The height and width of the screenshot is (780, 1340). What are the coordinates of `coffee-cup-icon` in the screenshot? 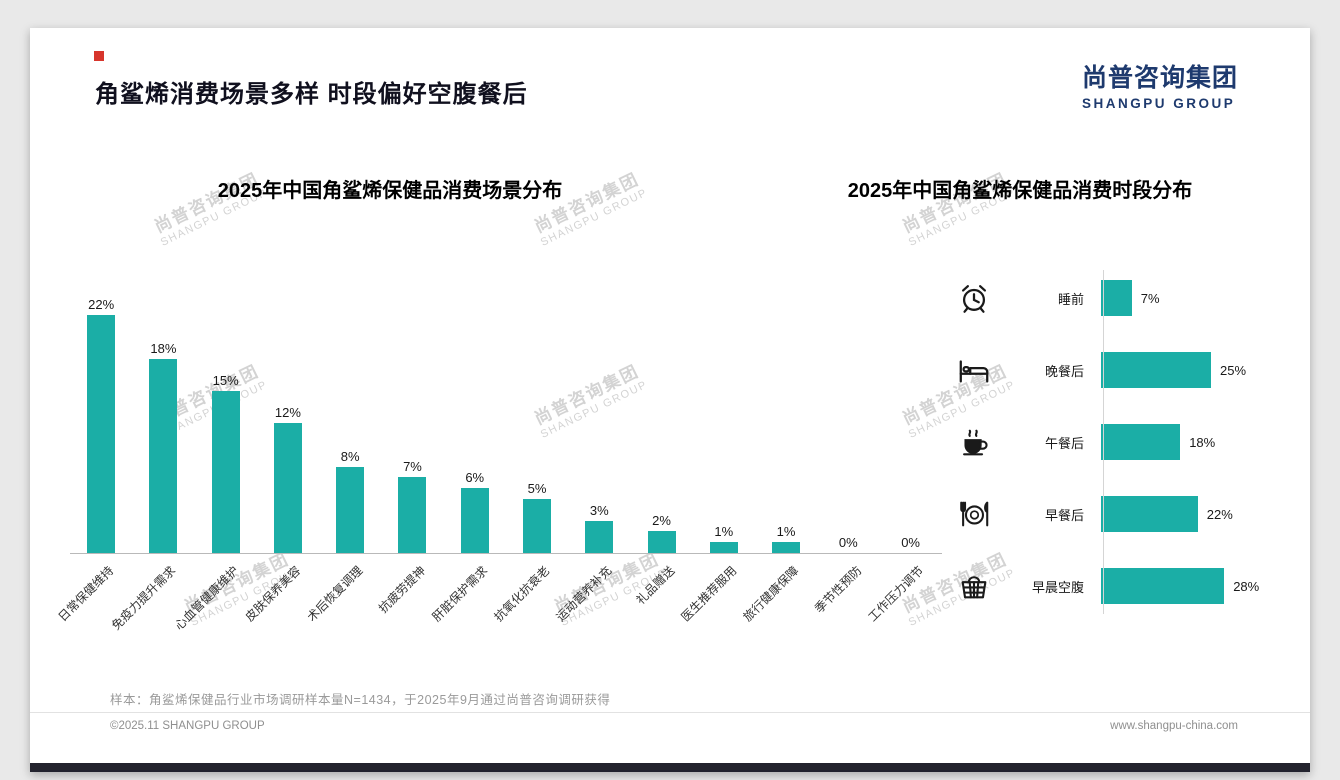 It's located at (974, 442).